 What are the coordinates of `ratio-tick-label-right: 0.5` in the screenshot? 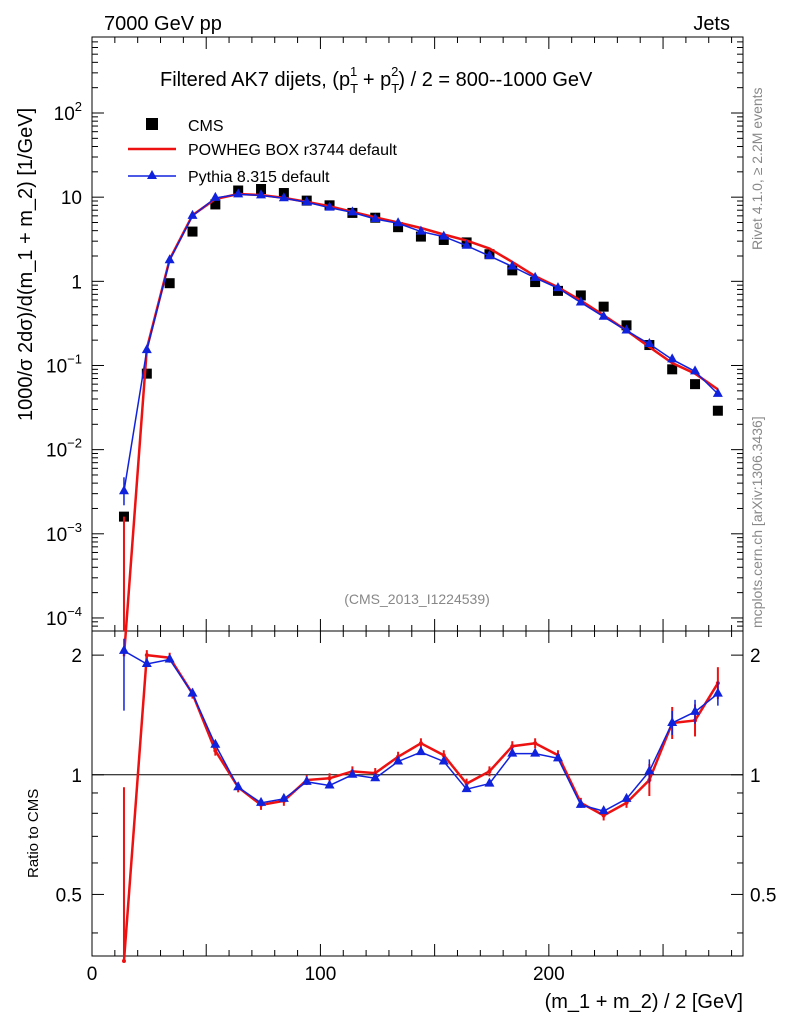 It's located at (763, 895).